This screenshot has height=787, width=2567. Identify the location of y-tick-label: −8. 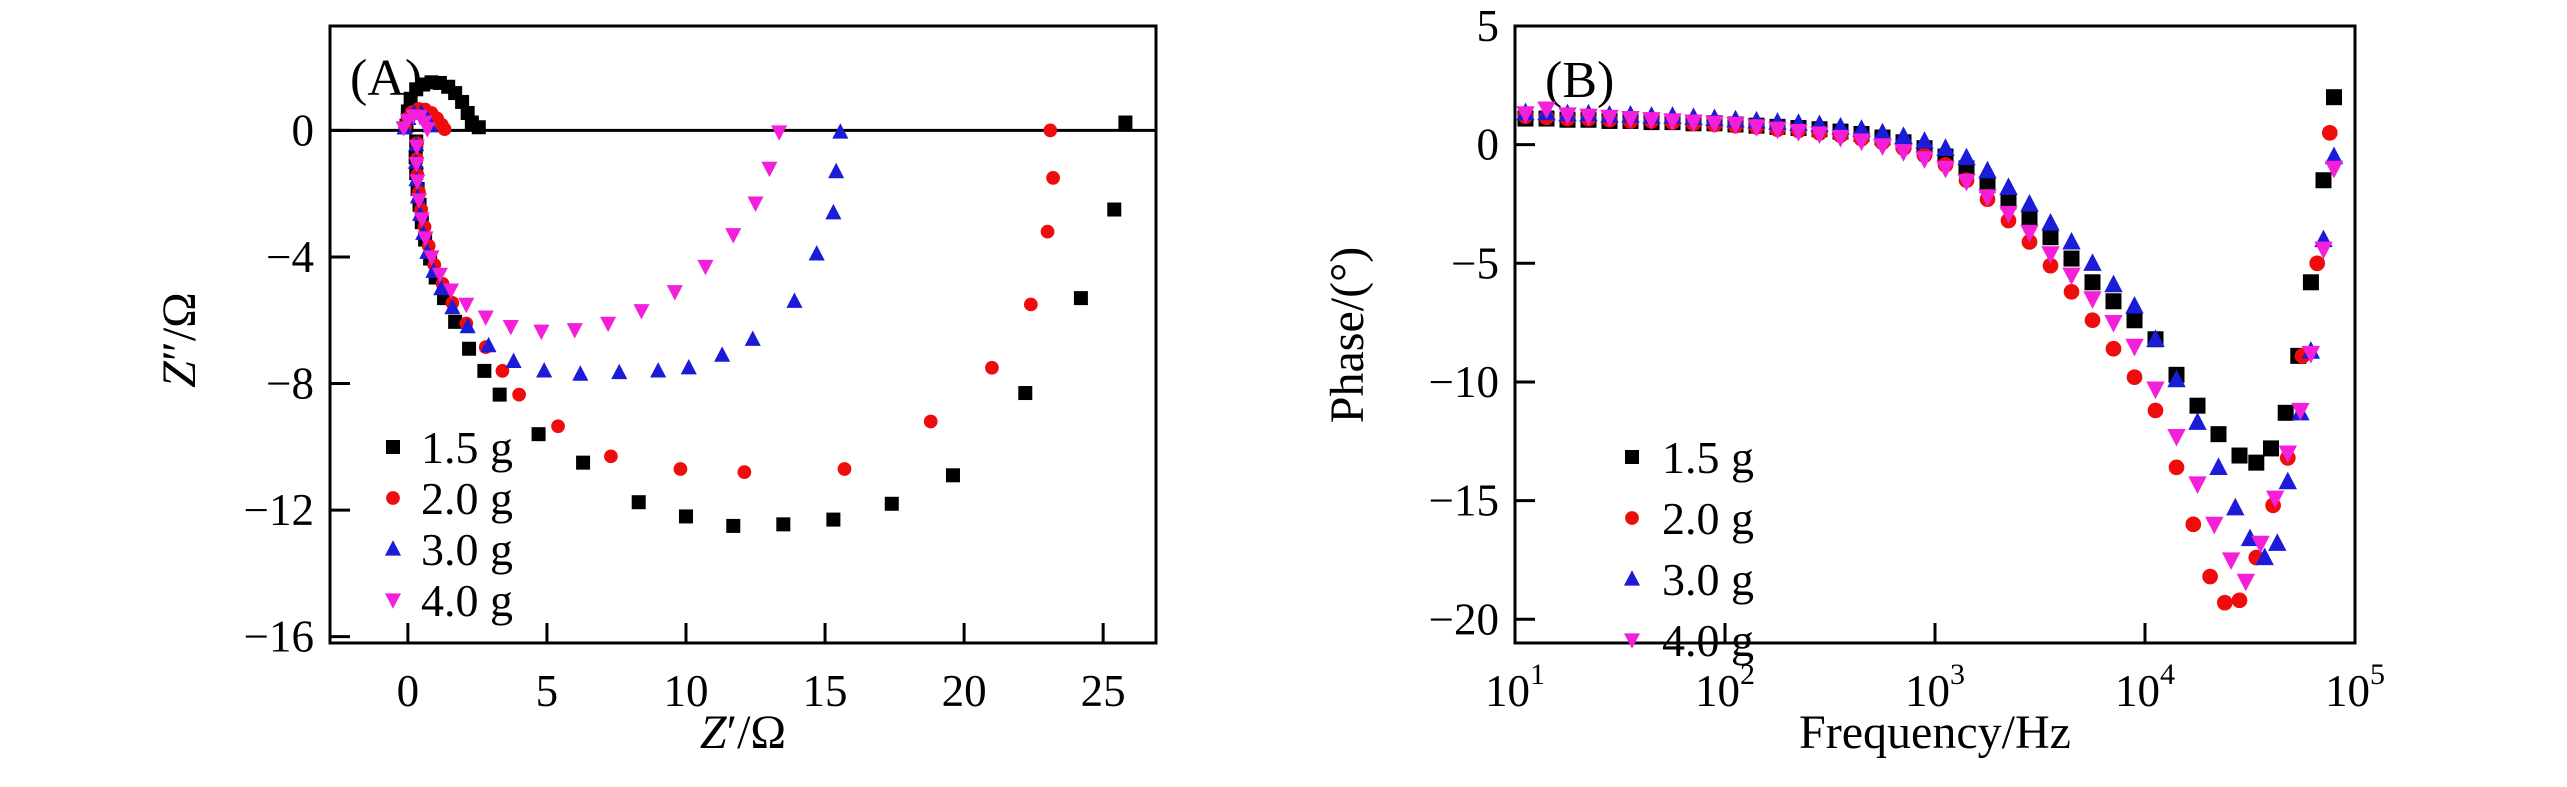
(290, 384).